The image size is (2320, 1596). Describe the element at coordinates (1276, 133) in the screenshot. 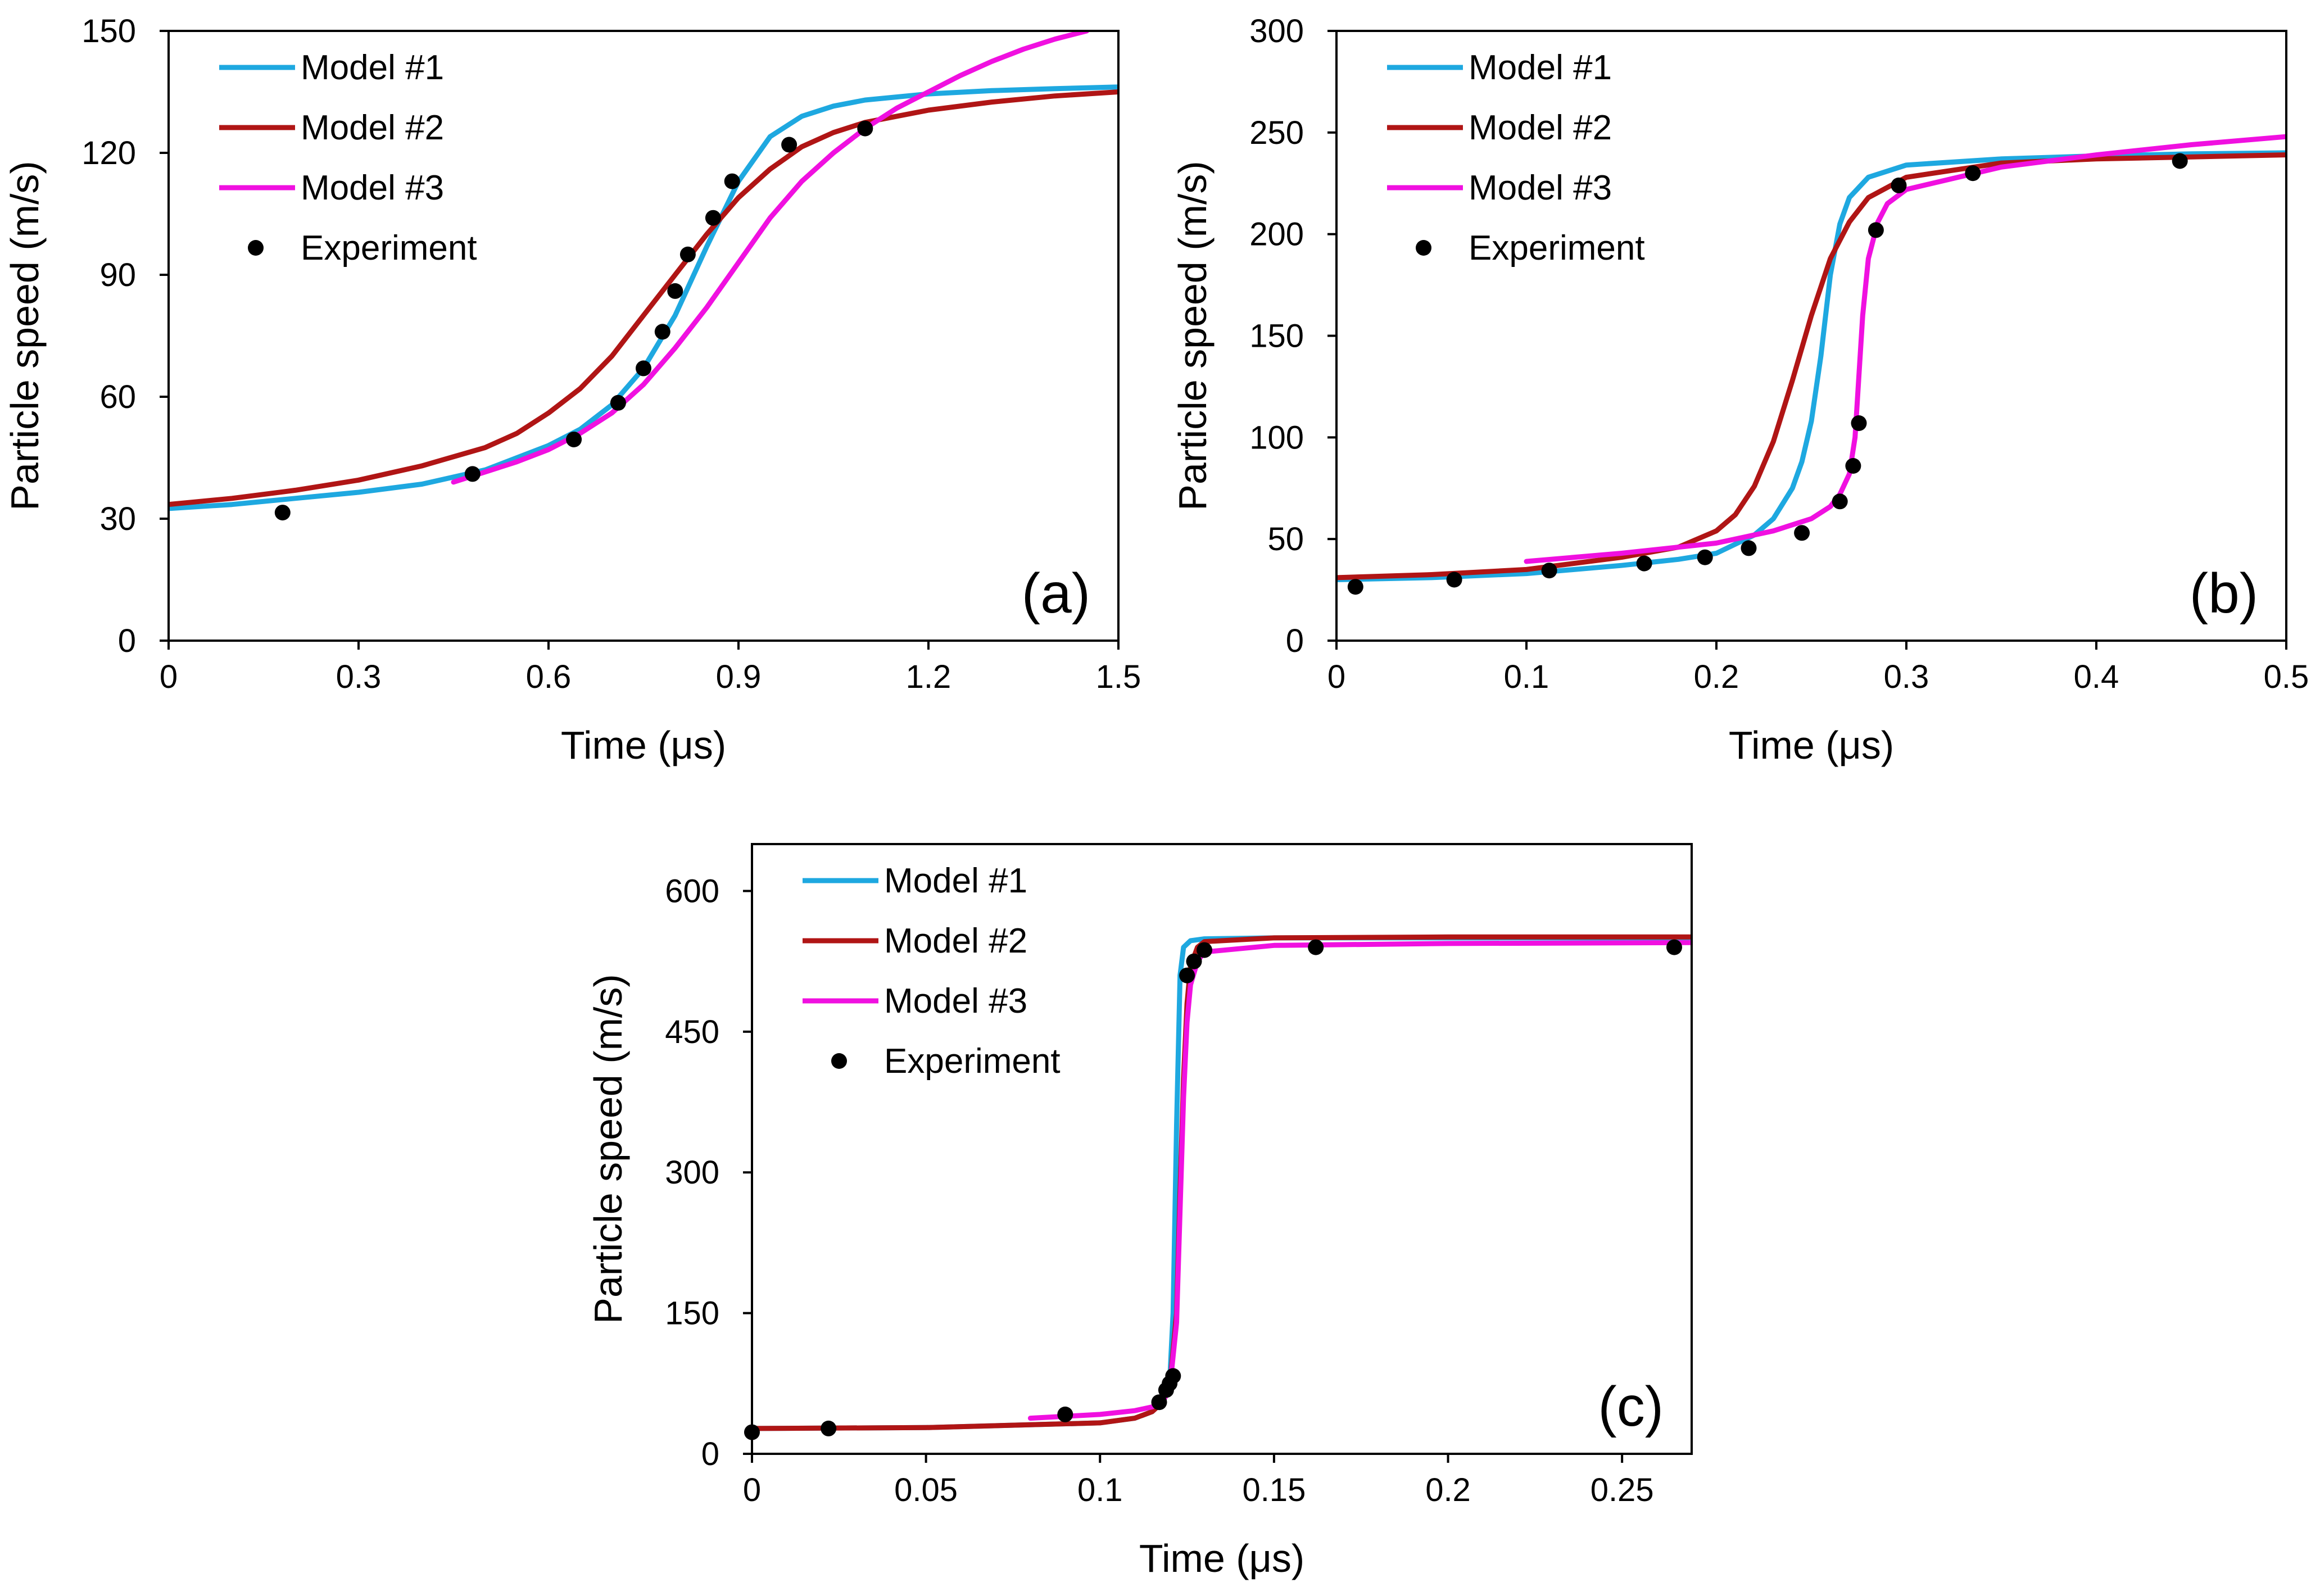

I see `y-tick-label: 250` at that location.